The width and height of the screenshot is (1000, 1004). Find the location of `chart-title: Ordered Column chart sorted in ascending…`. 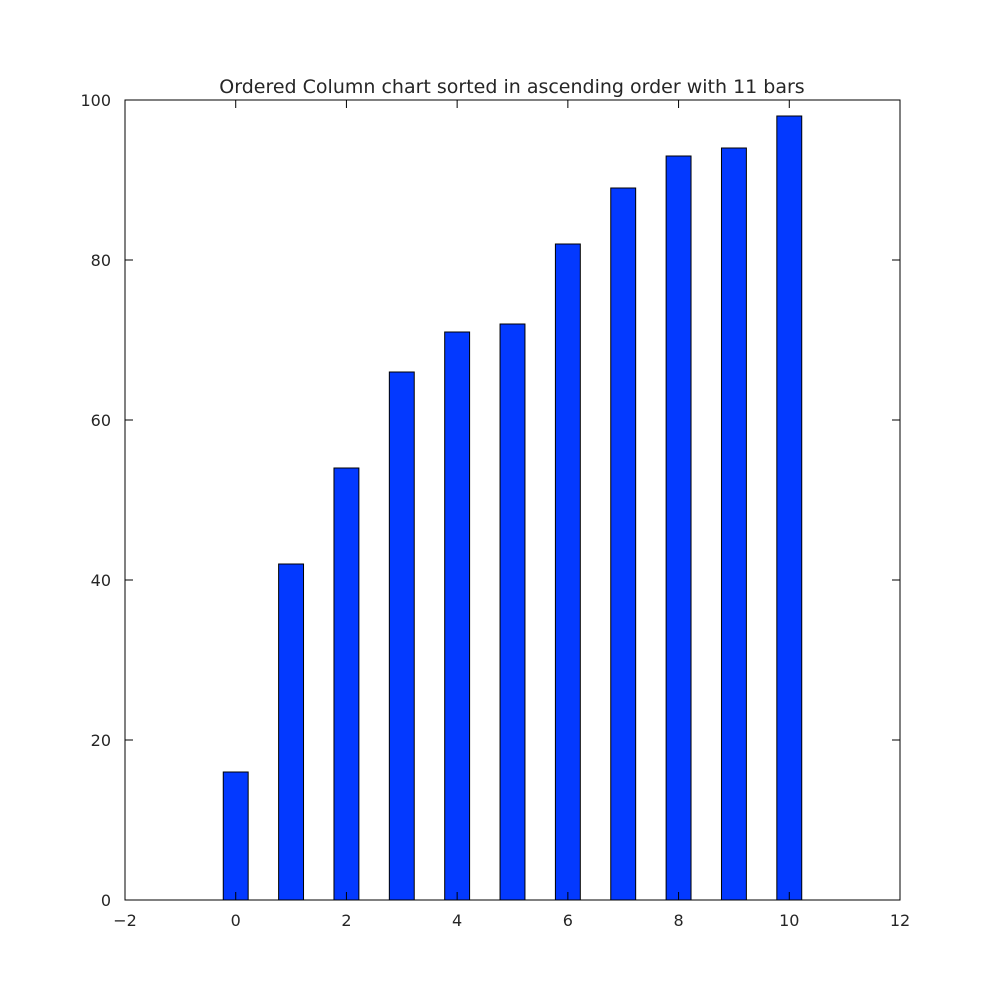

chart-title: Ordered Column chart sorted in ascending… is located at coordinates (511, 87).